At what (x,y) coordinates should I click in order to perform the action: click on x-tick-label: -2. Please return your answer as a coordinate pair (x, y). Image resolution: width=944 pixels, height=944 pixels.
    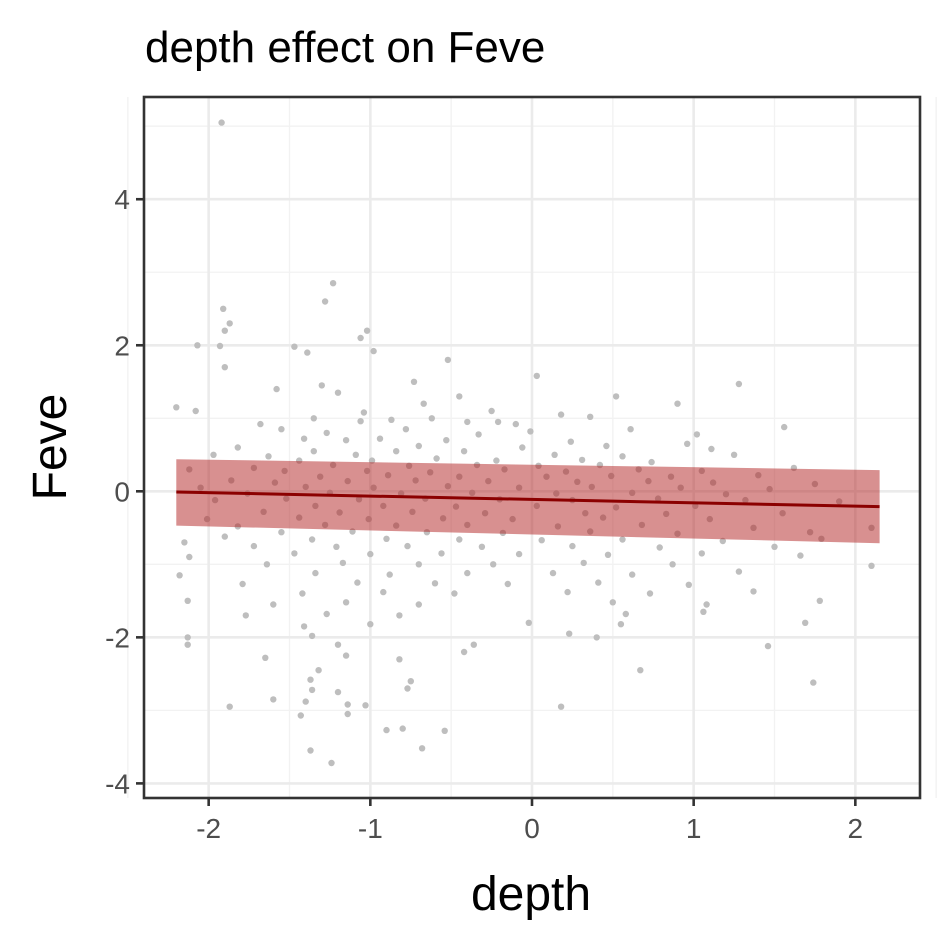
    Looking at the image, I should click on (208, 828).